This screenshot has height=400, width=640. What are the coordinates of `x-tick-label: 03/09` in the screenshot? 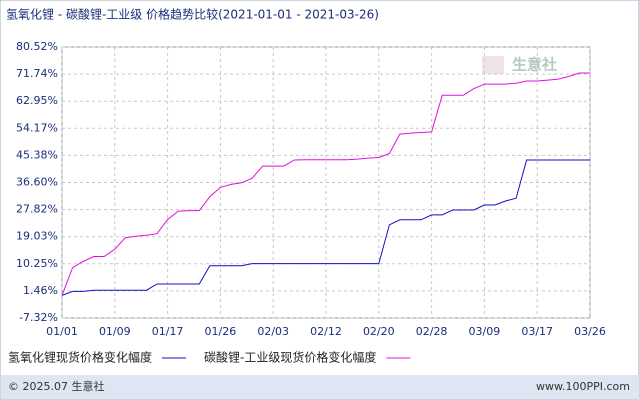 It's located at (485, 331).